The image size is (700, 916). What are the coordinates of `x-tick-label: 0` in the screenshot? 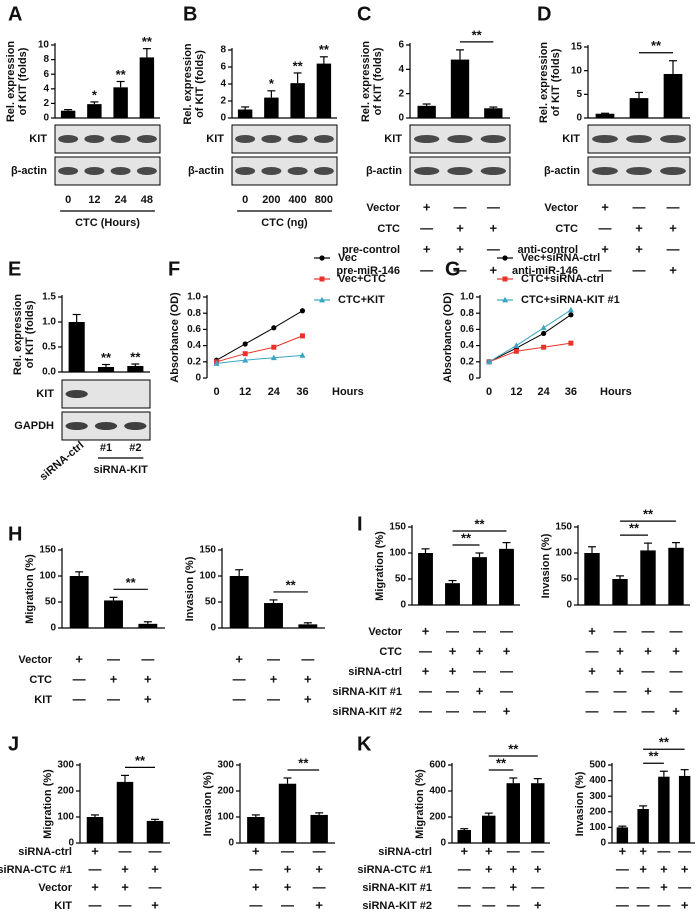 It's located at (216, 392).